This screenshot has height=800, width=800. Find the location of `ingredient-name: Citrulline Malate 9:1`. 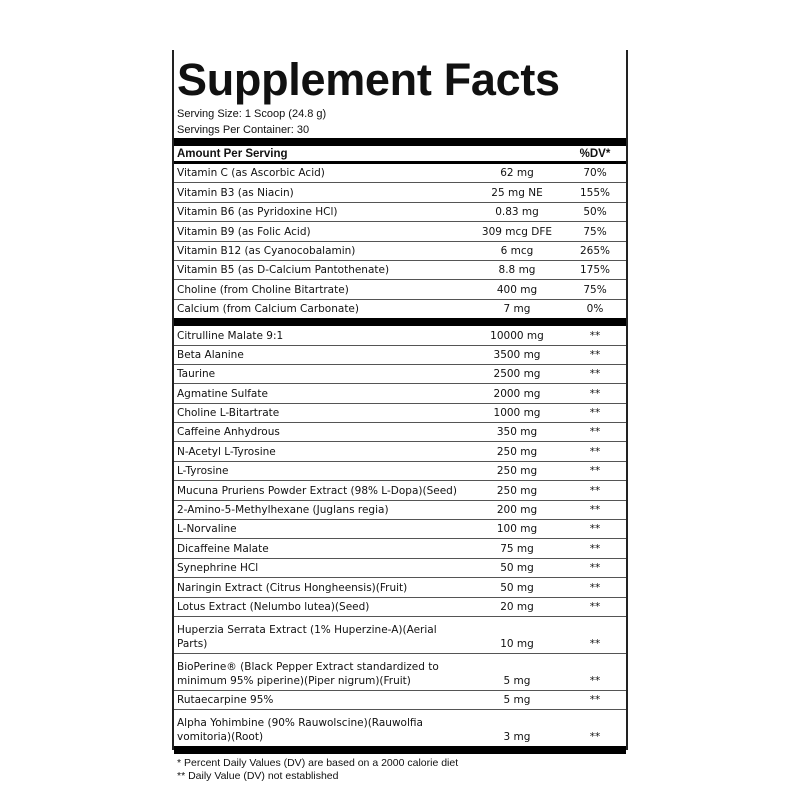

ingredient-name: Citrulline Malate 9:1 is located at coordinates (230, 335).